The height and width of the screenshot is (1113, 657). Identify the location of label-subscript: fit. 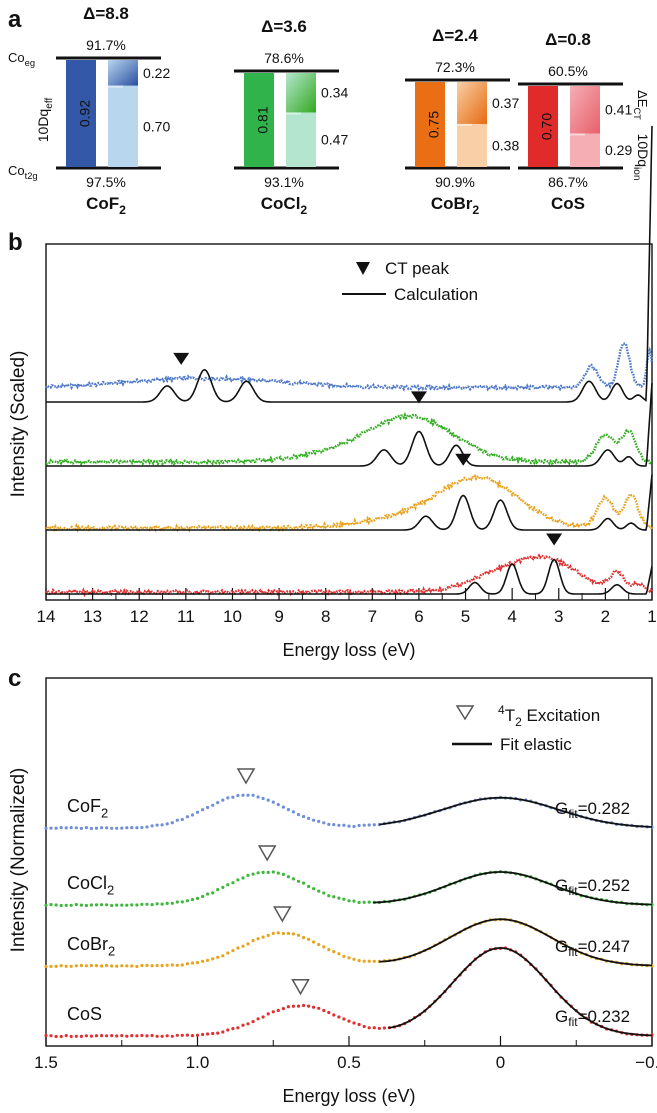
(573, 891).